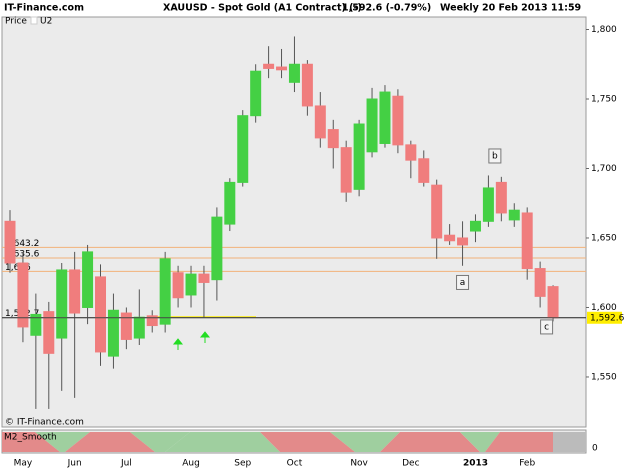 This screenshot has height=469, width=625. I want to click on last-price-label: 1,592.6, so click(607, 318).